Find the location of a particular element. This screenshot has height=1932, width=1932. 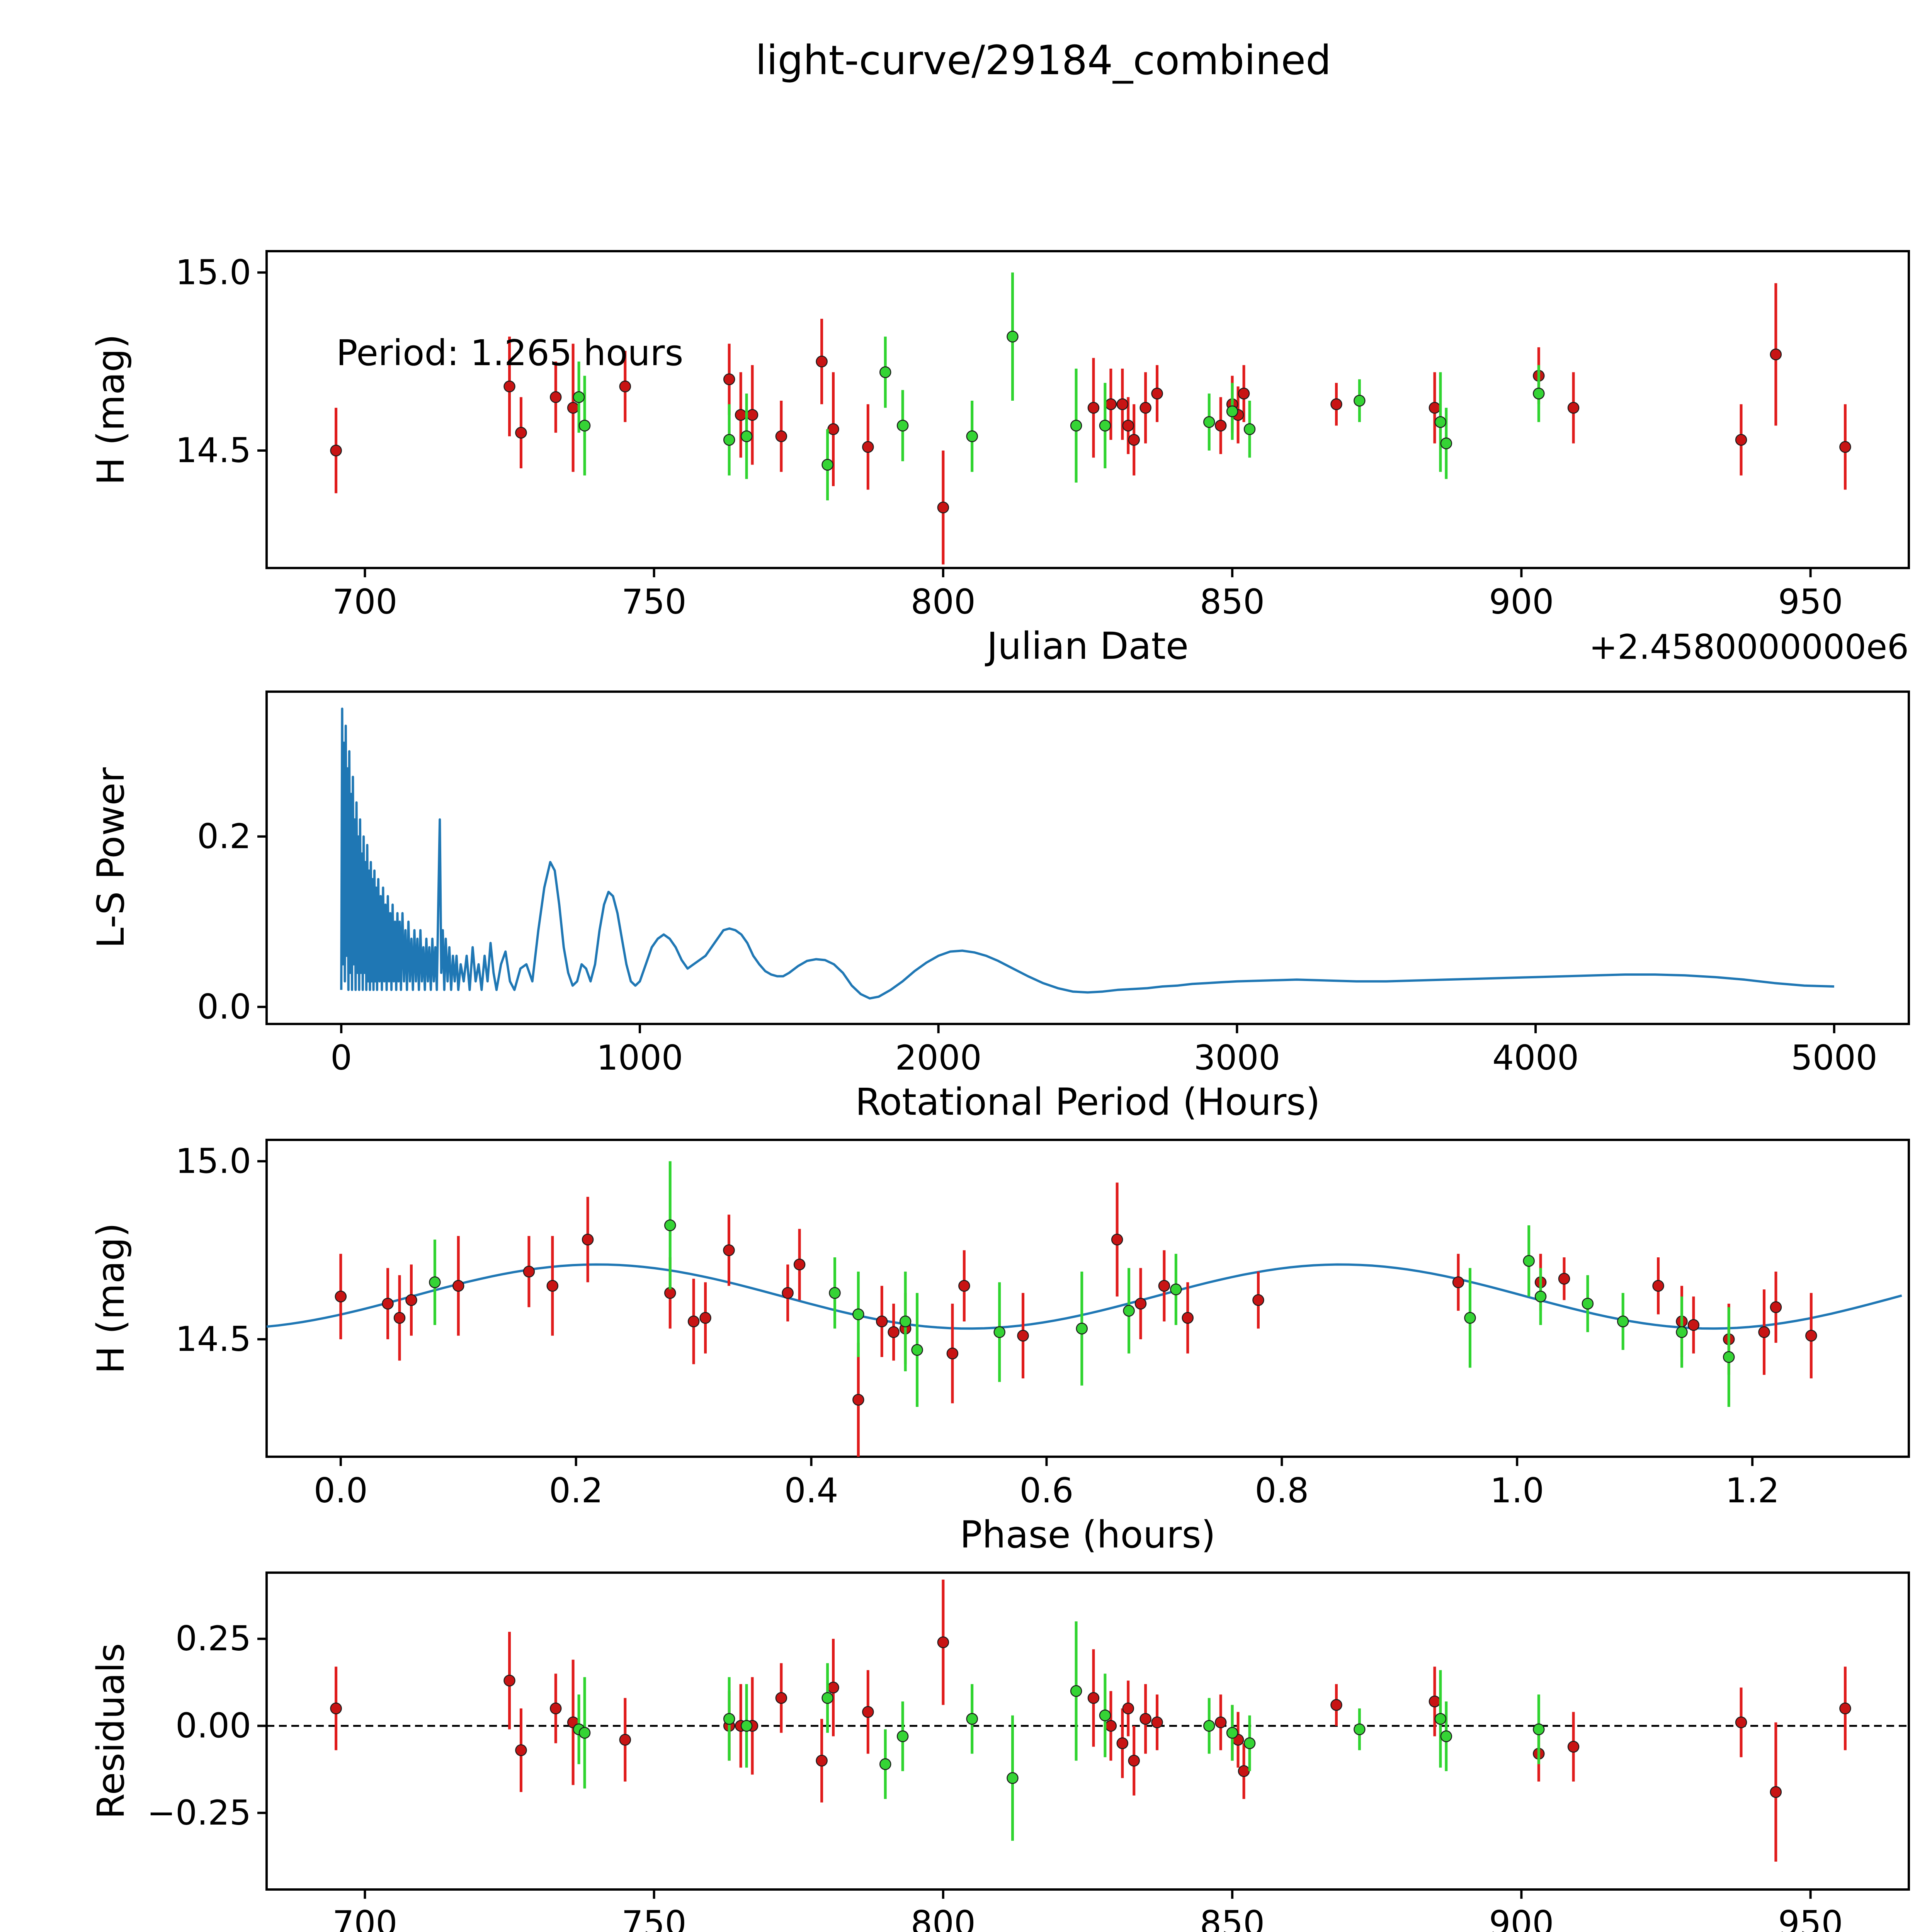

x-tick-label: 0.0 is located at coordinates (341, 1490).